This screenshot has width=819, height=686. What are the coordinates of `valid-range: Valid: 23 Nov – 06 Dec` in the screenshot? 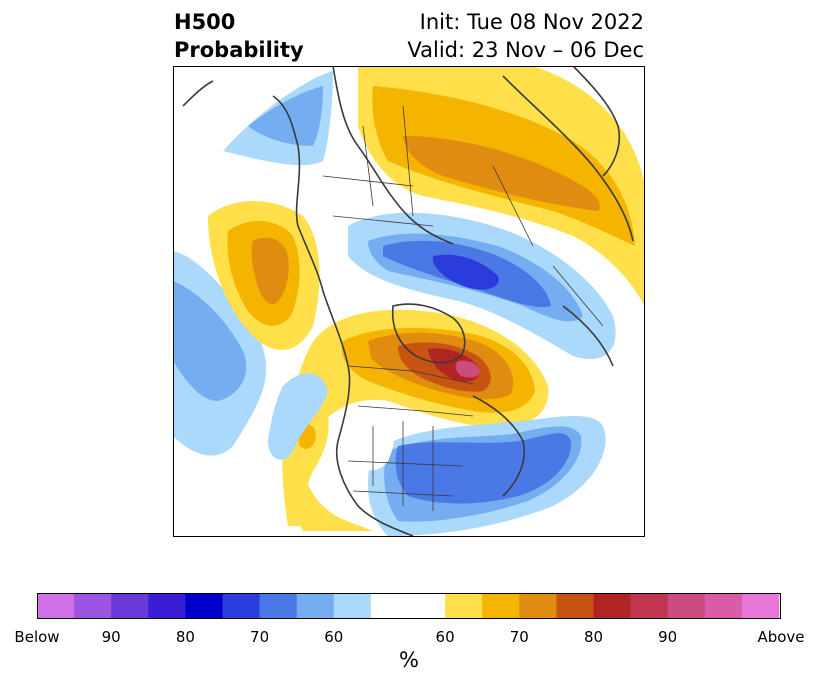 It's located at (525, 50).